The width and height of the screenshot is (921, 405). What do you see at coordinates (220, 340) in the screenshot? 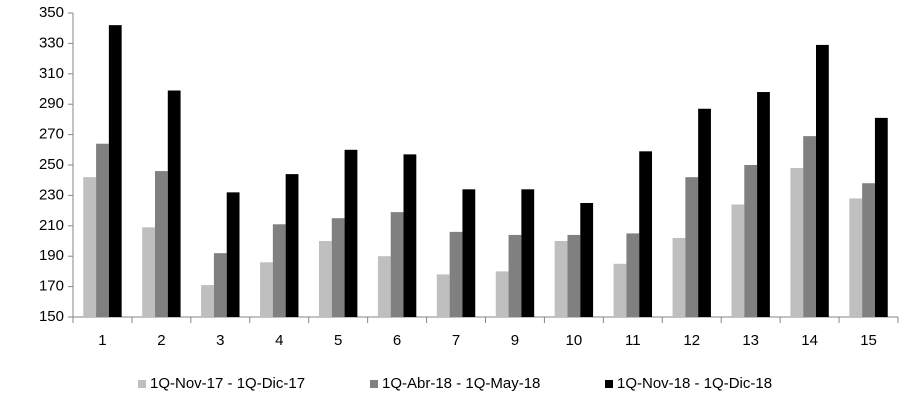
I see `x-tick-label: 3` at bounding box center [220, 340].